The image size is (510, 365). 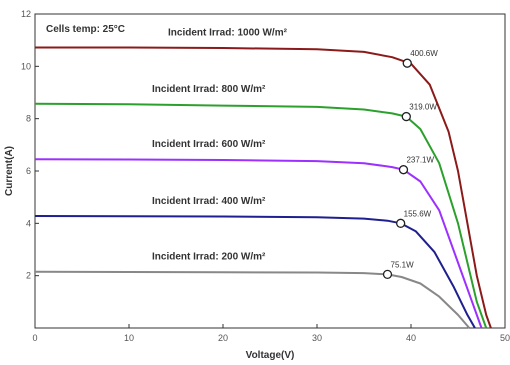 I want to click on mpp-label-2: 237.1W, so click(x=420, y=160).